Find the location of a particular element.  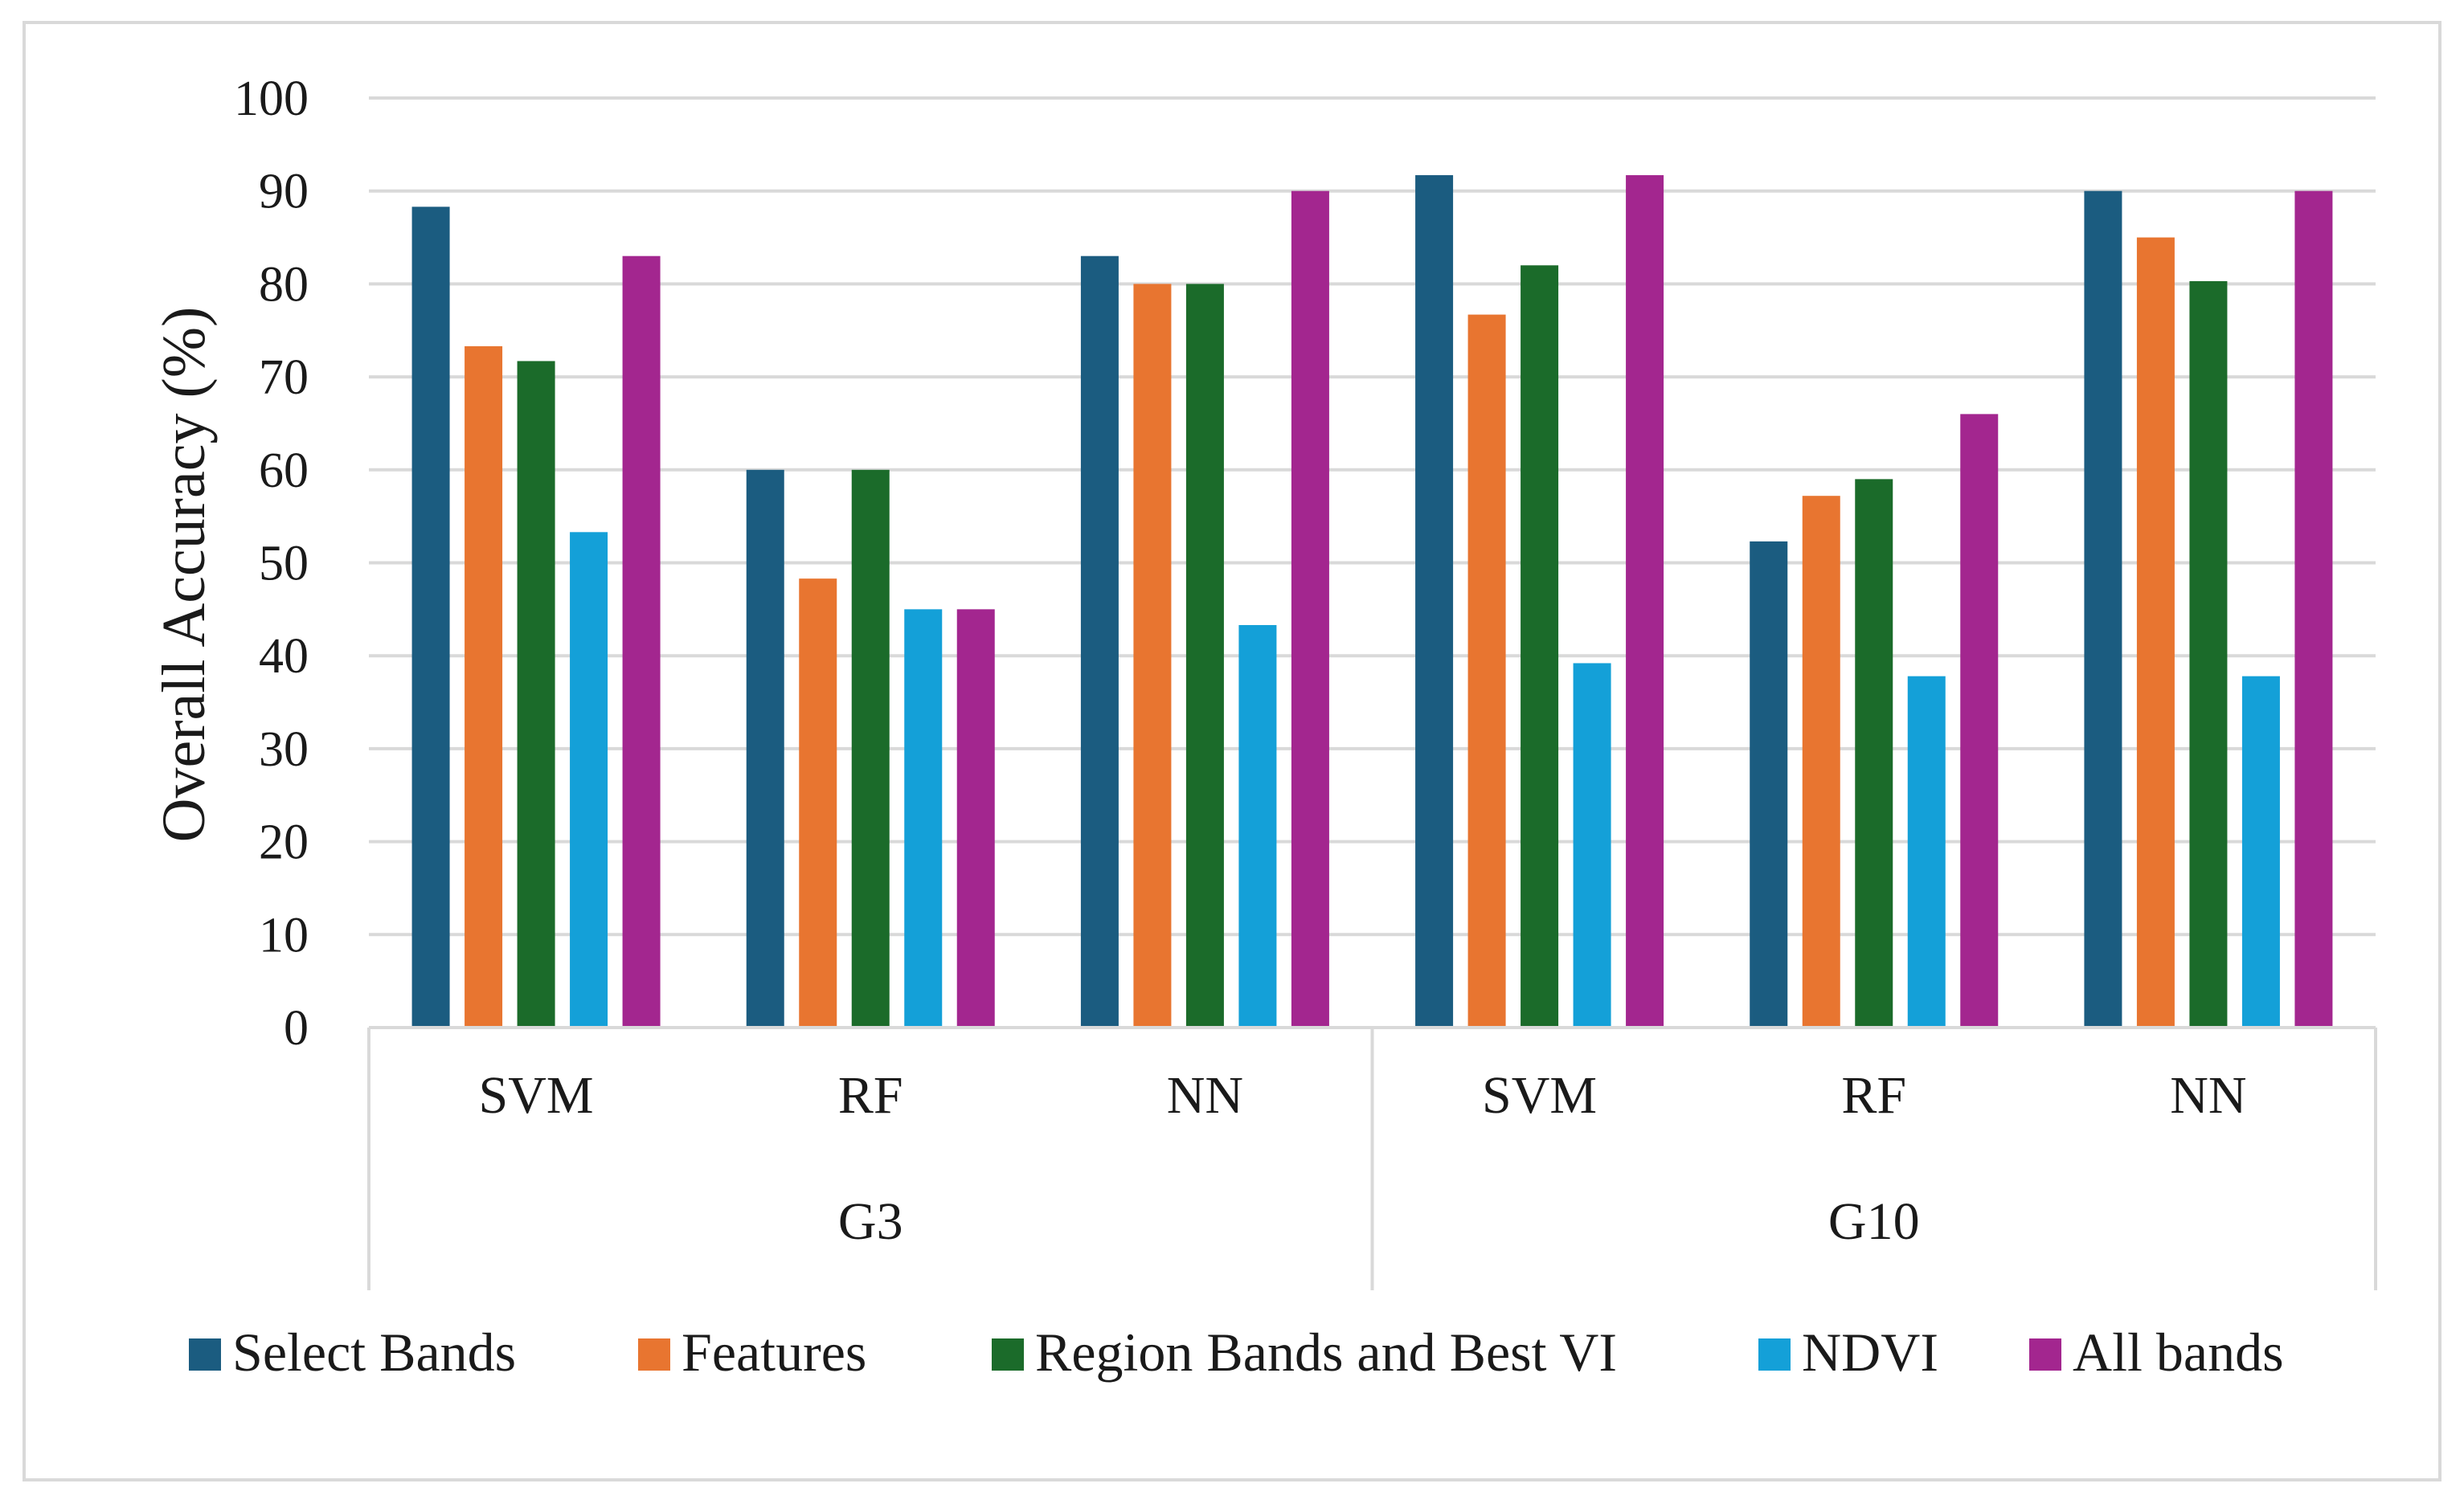

y-axis-title: Overall Accuracy (%) is located at coordinates (184, 575).